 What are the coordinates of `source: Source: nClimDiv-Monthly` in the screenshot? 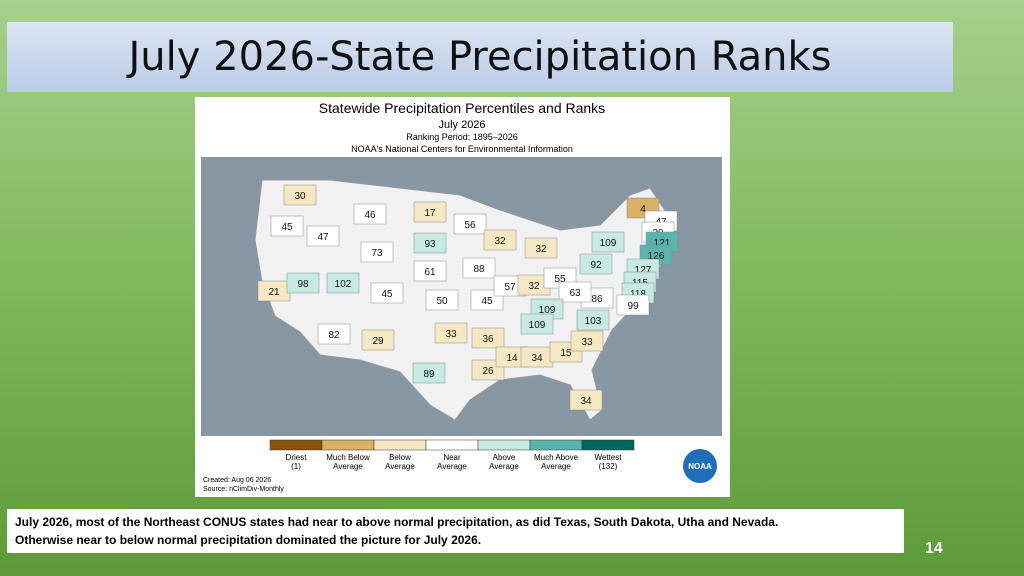 It's located at (243, 489).